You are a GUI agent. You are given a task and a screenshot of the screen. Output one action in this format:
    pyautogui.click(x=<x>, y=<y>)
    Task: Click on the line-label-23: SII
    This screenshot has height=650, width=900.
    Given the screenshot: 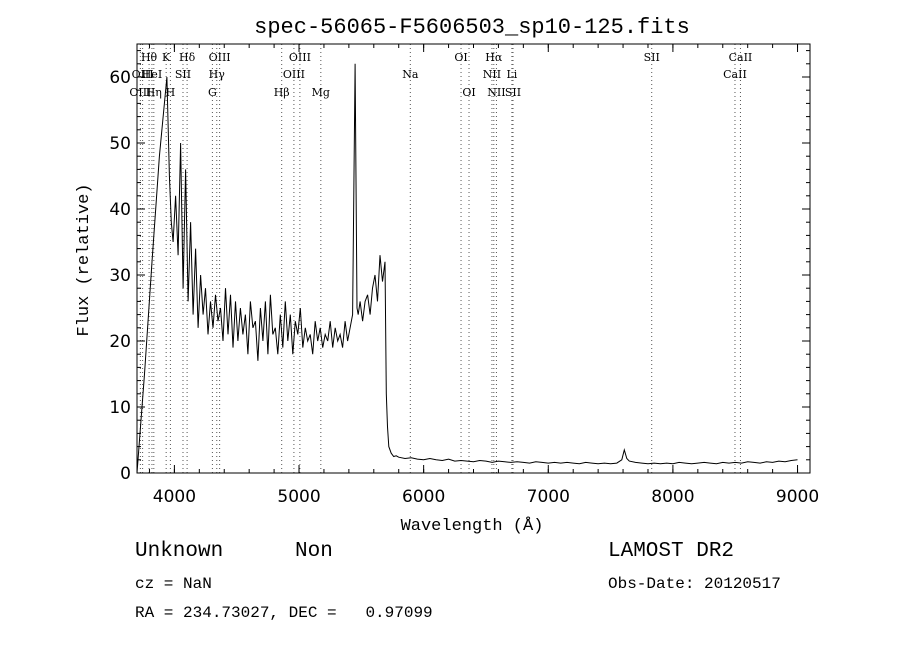 What is the action you would take?
    pyautogui.click(x=513, y=92)
    